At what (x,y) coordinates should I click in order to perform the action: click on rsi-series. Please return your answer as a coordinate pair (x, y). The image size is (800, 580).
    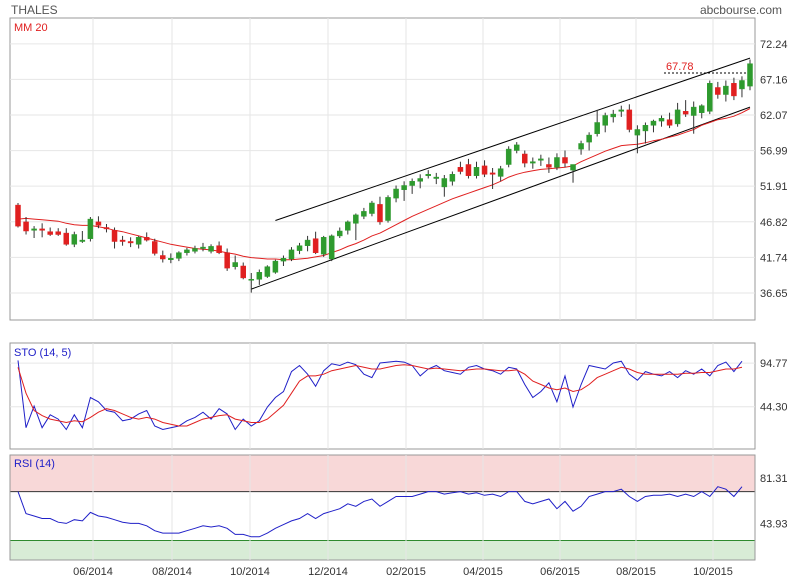
    Looking at the image, I should click on (380, 512).